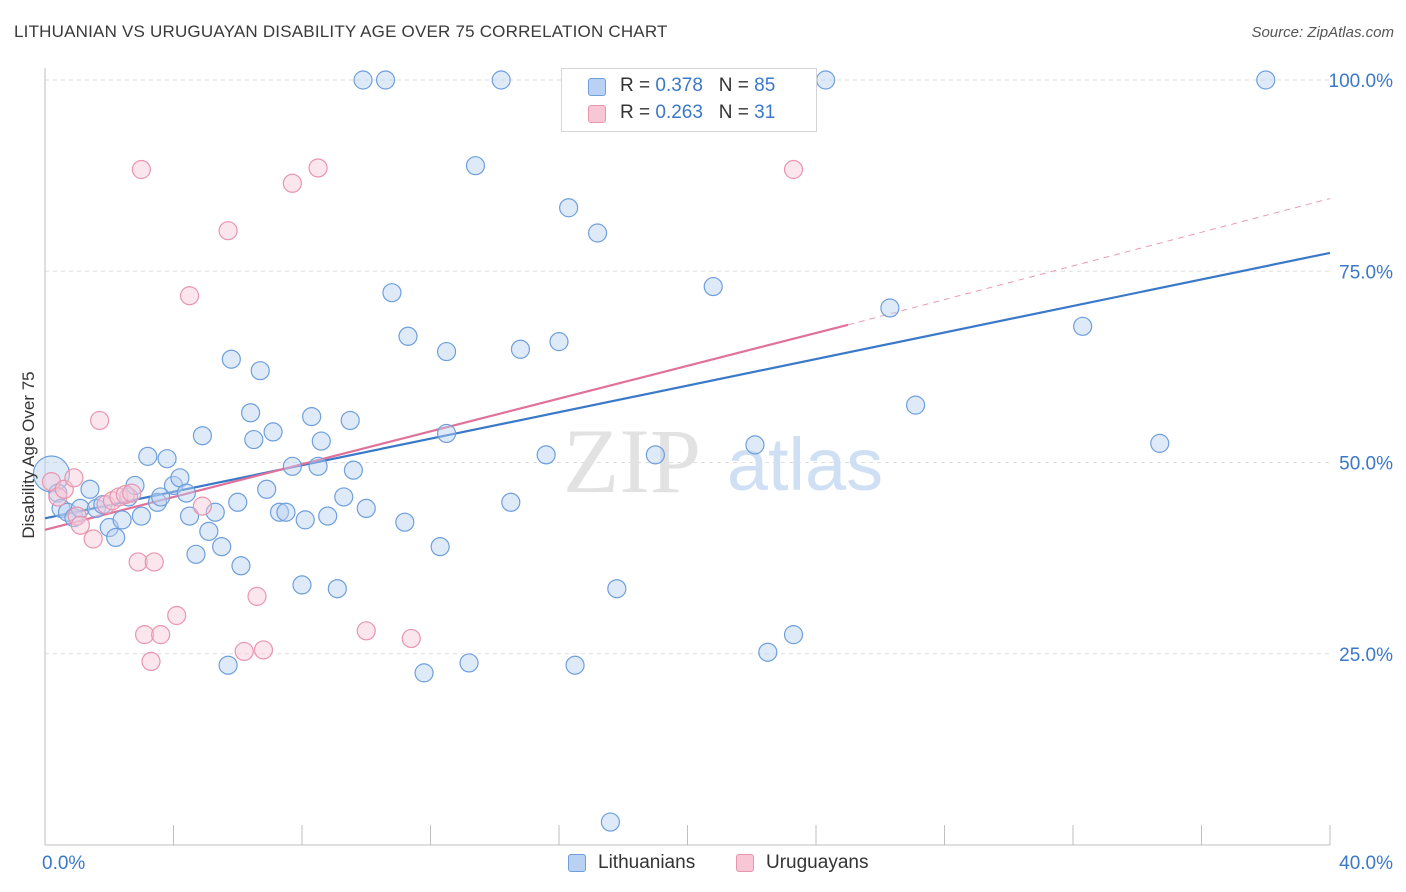 The height and width of the screenshot is (892, 1406). I want to click on y-tick-label: 75.0%, so click(1366, 272).